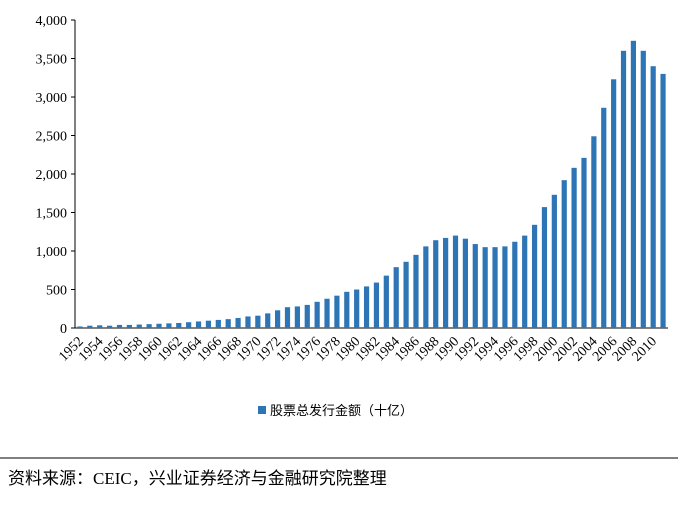 This screenshot has height=509, width=678. I want to click on legend-marker, so click(262, 410).